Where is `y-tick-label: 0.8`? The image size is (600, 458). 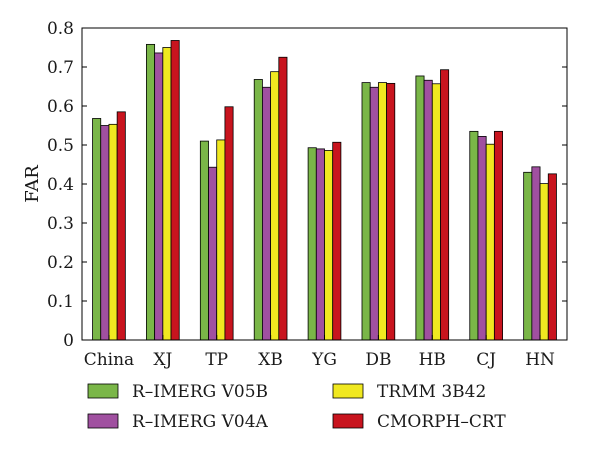
y-tick-label: 0.8 is located at coordinates (60, 29).